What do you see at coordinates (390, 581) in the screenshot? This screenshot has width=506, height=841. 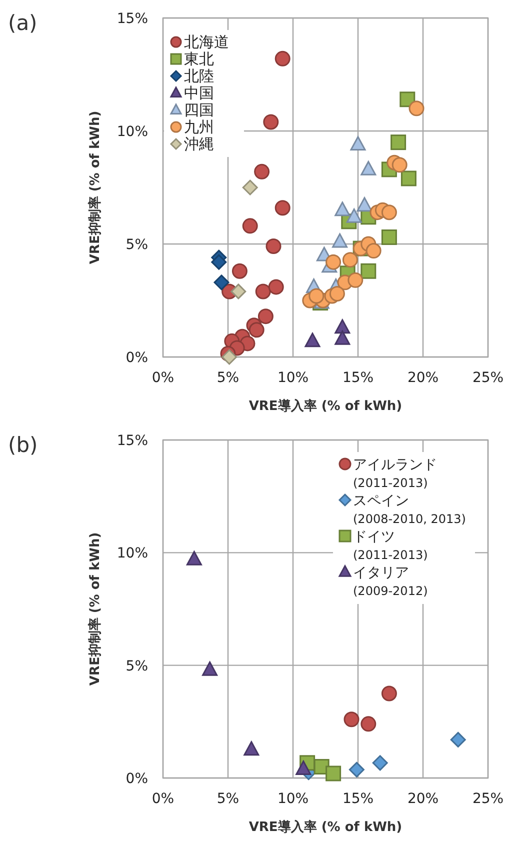 I see `legend-label: イタリア (2009-2012)` at bounding box center [390, 581].